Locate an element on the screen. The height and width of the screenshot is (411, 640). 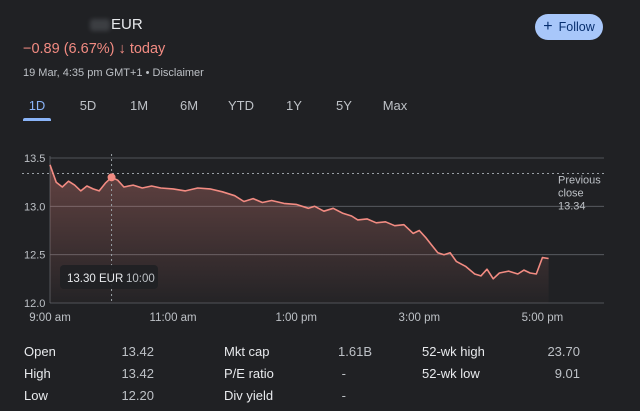
follow-button: + Follow is located at coordinates (569, 27).